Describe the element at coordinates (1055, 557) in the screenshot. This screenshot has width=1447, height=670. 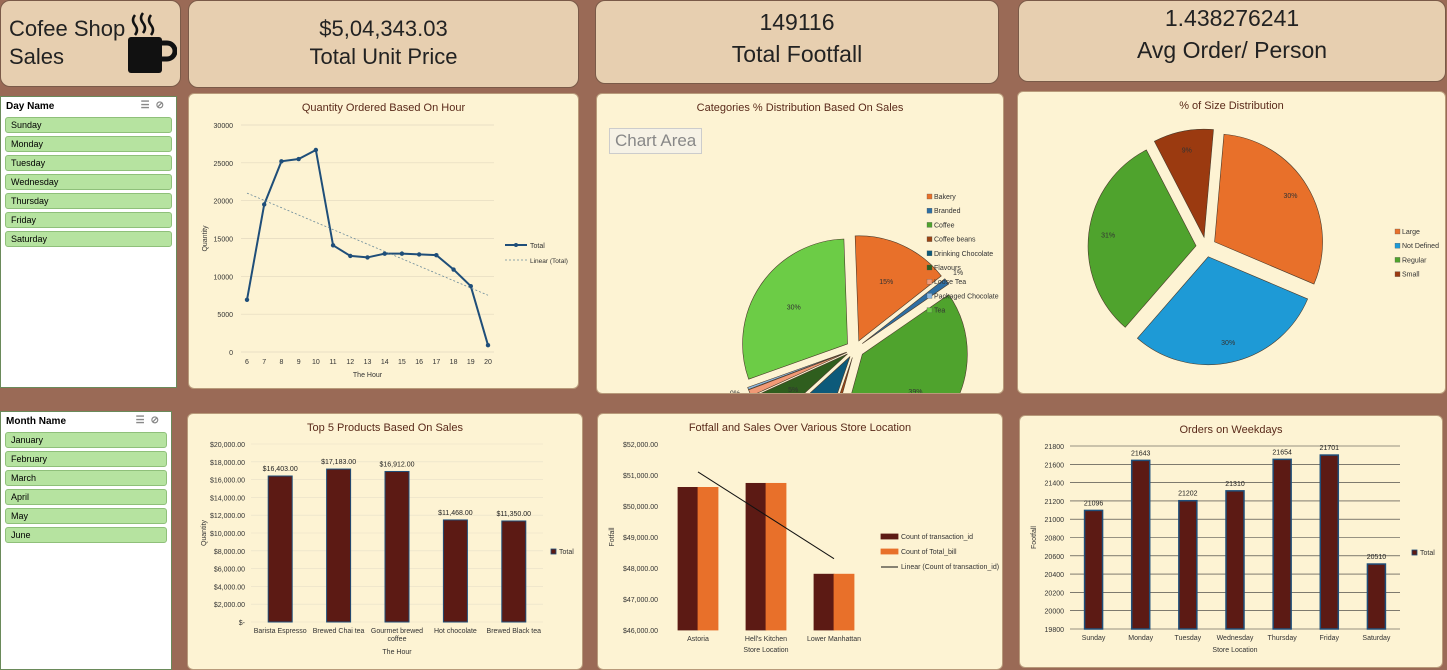
I see `y-tick-label: 20600` at that location.